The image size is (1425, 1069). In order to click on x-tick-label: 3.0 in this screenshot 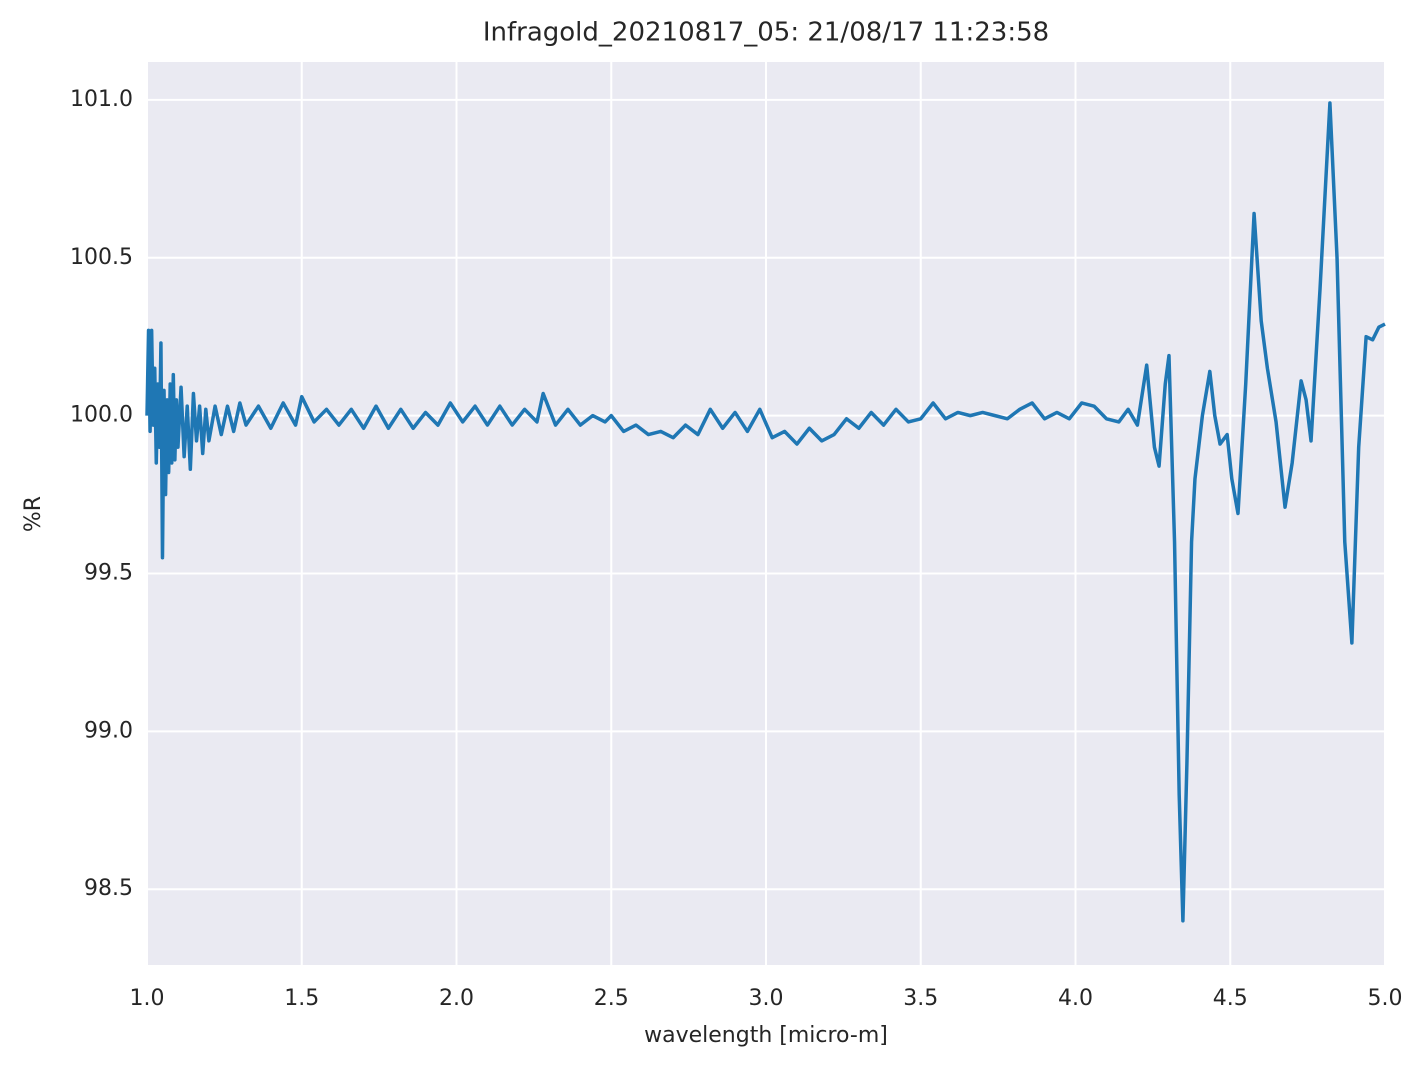, I will do `click(766, 998)`.